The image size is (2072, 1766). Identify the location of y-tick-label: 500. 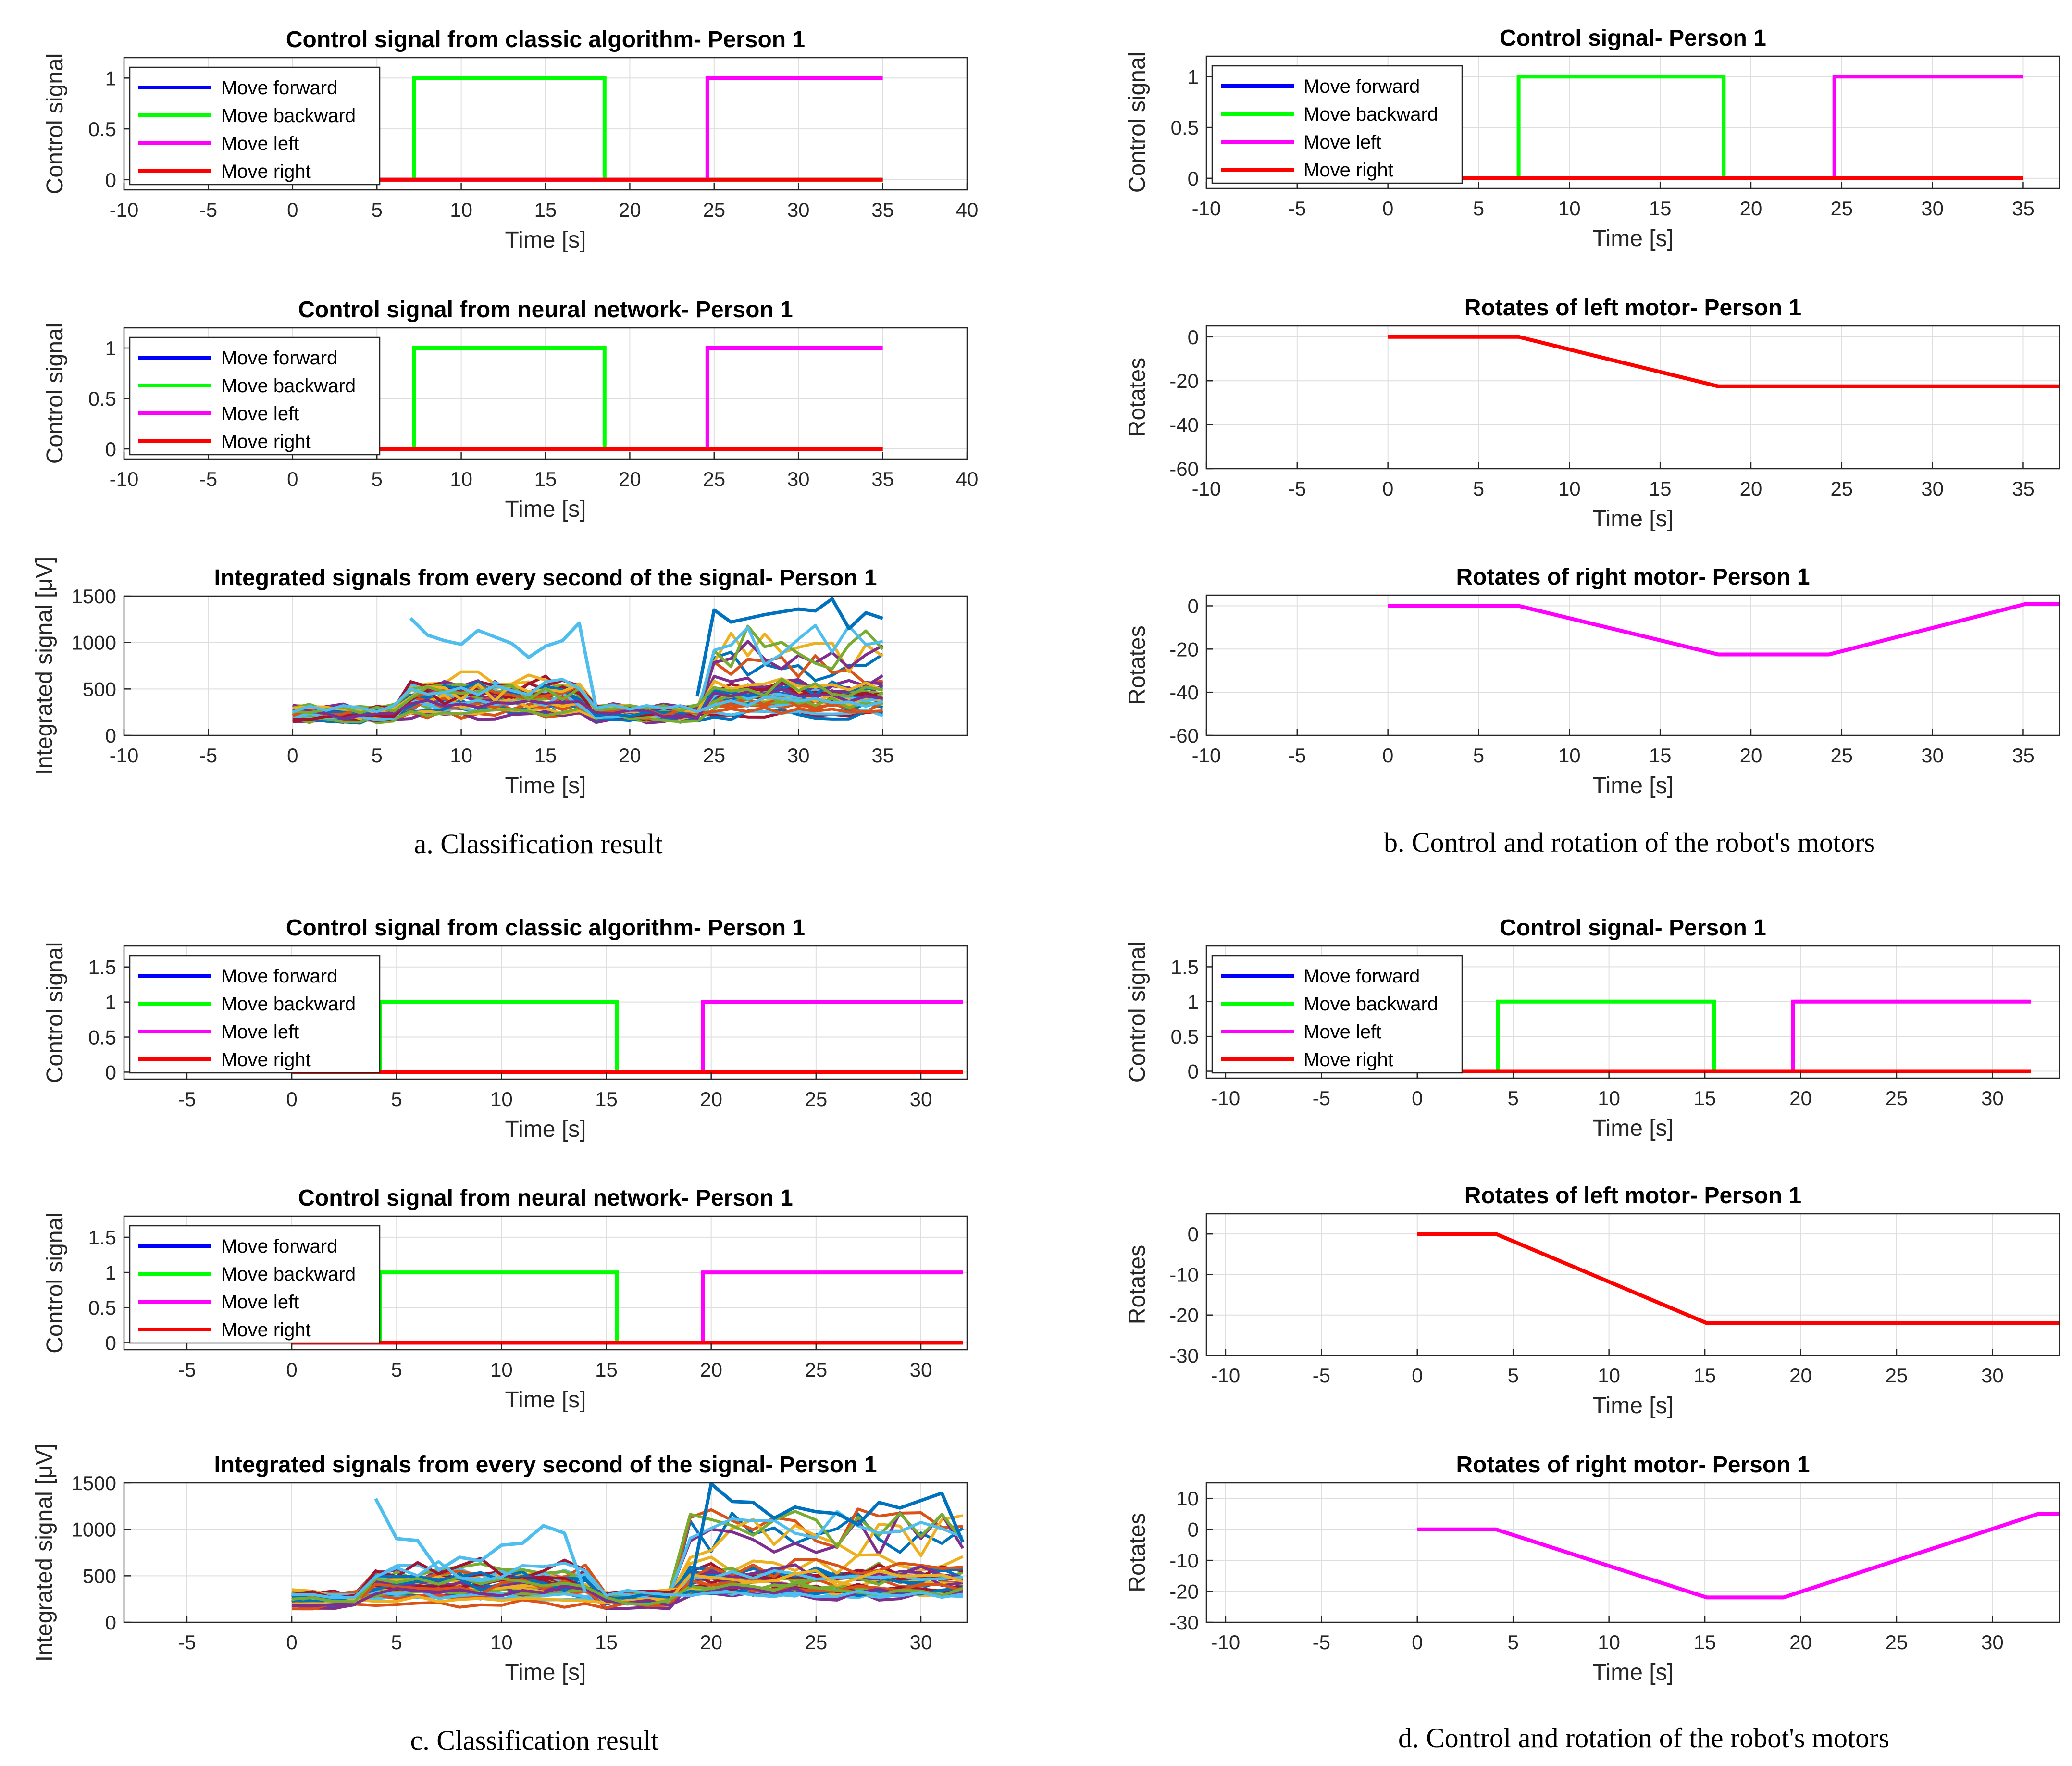
(99, 689).